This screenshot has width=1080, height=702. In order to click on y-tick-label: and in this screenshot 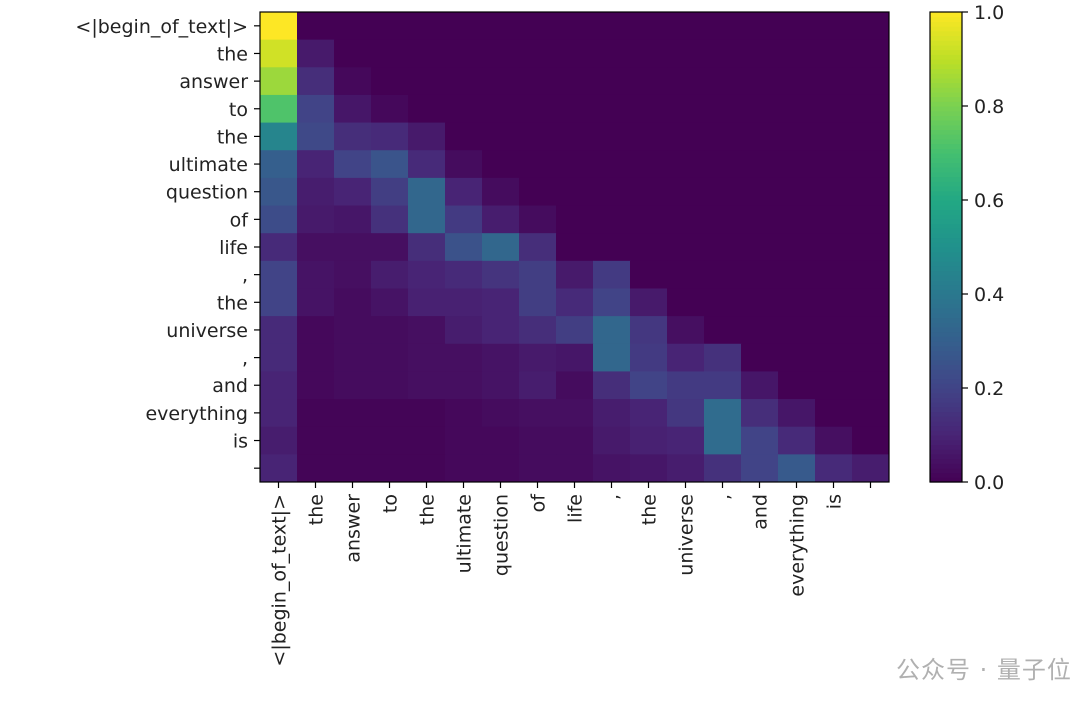, I will do `click(230, 386)`.